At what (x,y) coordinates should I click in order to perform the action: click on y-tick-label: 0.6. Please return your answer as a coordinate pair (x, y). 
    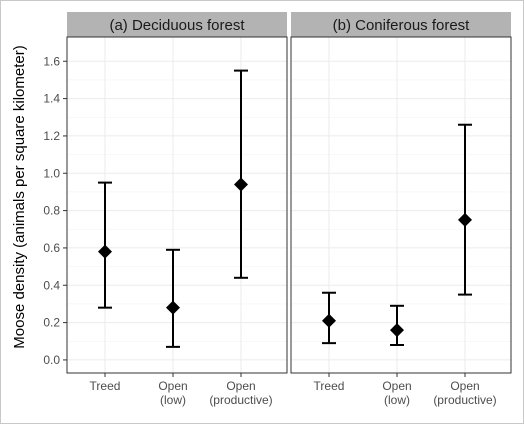
    Looking at the image, I should click on (51, 248).